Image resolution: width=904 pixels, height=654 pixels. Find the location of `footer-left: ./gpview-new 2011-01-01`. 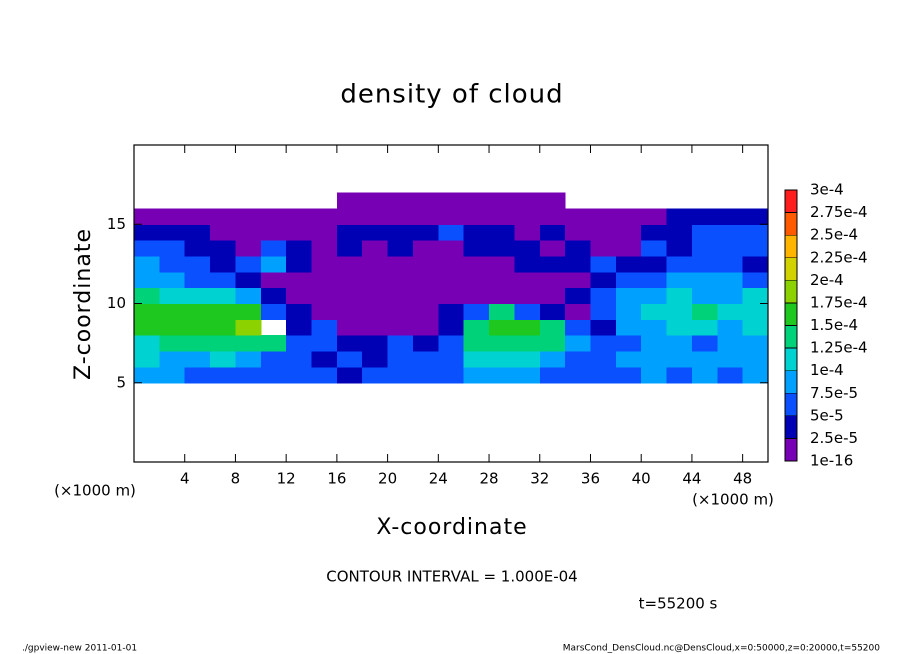

footer-left: ./gpview-new 2011-01-01 is located at coordinates (79, 649).